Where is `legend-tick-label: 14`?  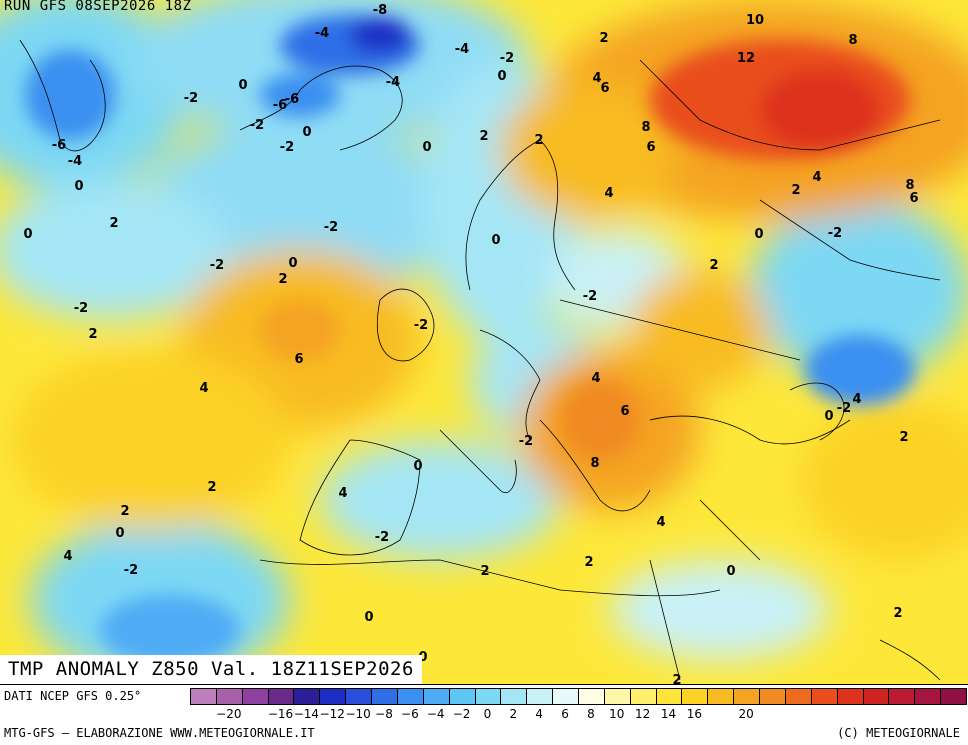 legend-tick-label: 14 is located at coordinates (668, 714).